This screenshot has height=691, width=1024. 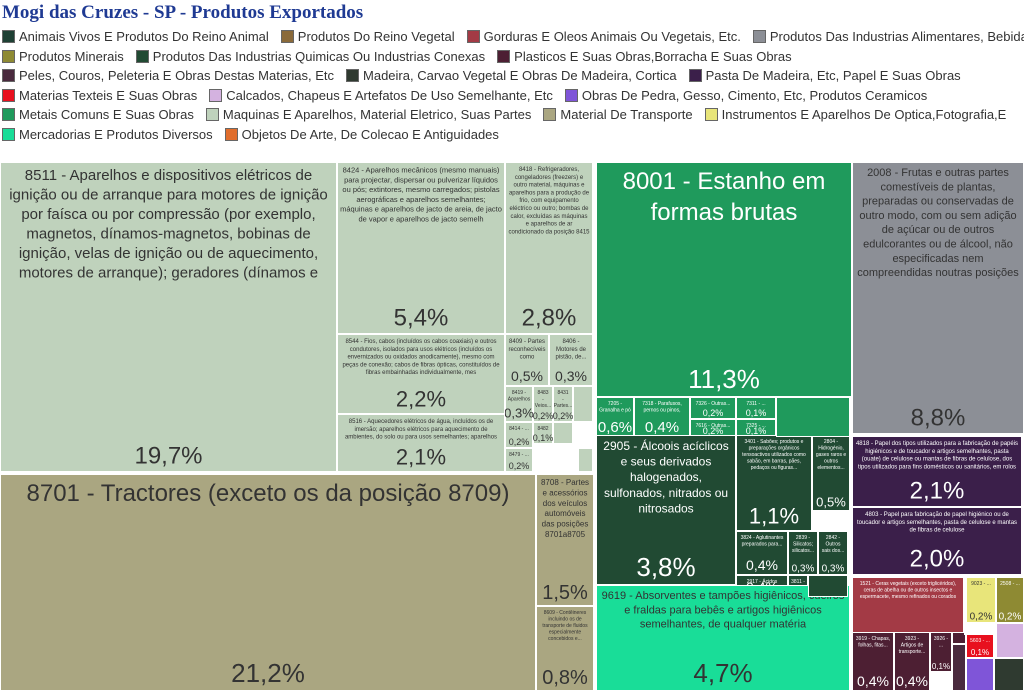 What do you see at coordinates (565, 678) in the screenshot?
I see `treemap-tile-value: 0,8%` at bounding box center [565, 678].